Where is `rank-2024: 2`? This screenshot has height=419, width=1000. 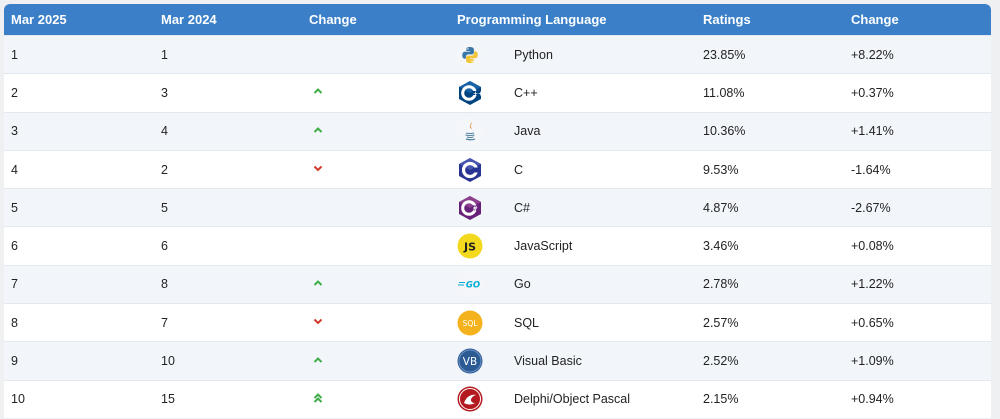 rank-2024: 2 is located at coordinates (164, 169).